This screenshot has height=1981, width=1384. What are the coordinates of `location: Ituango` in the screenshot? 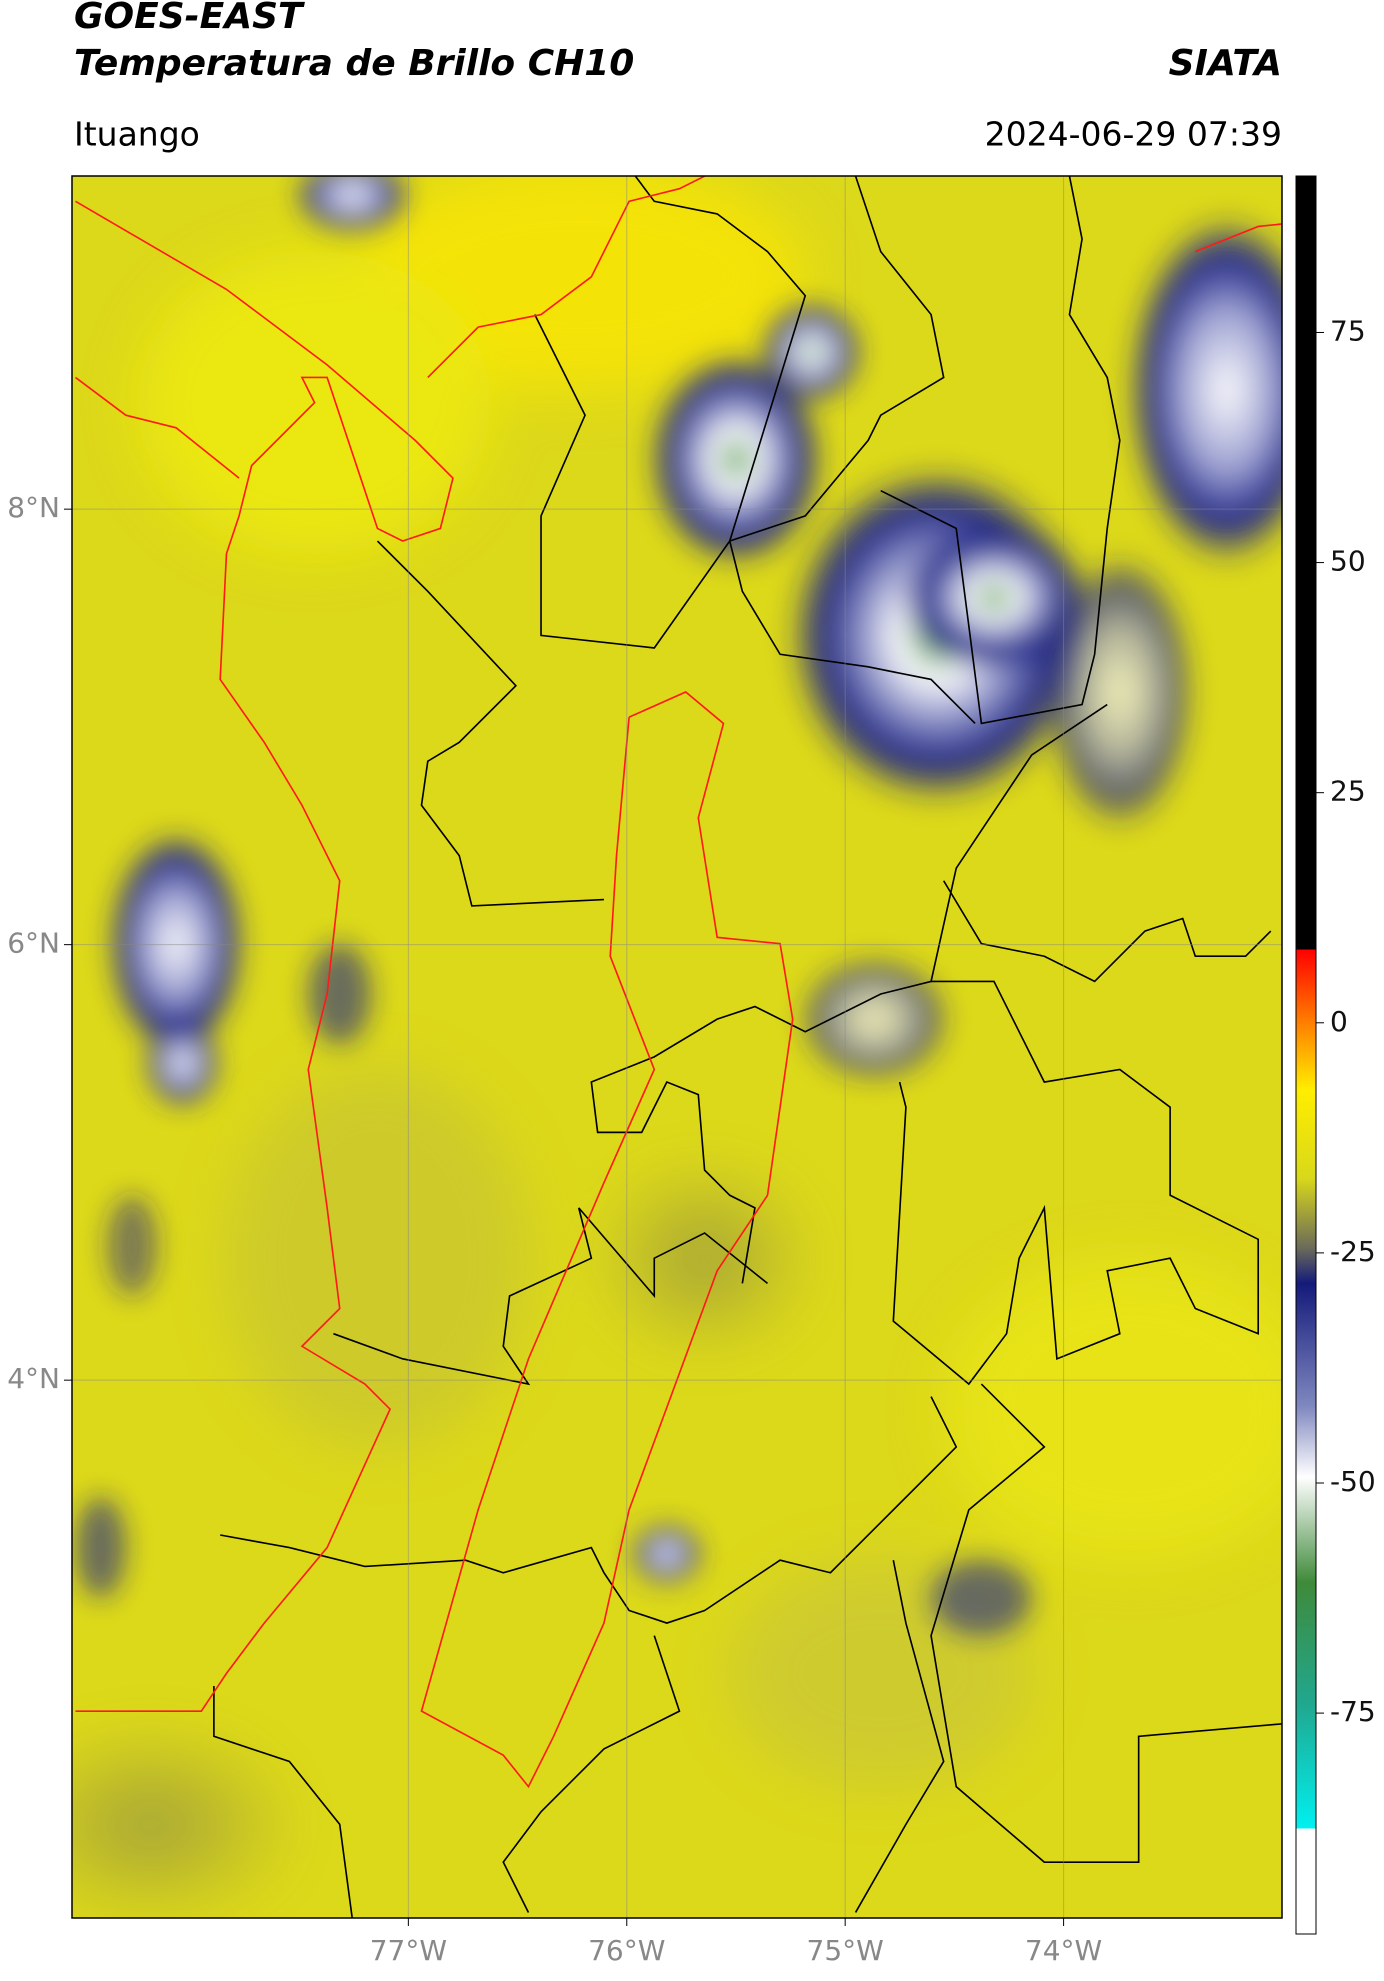 It's located at (137, 134).